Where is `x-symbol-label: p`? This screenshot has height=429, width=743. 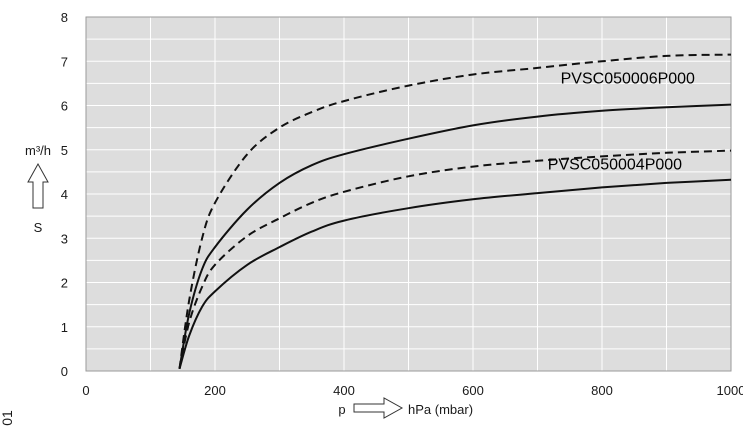 x-symbol-label: p is located at coordinates (341, 409).